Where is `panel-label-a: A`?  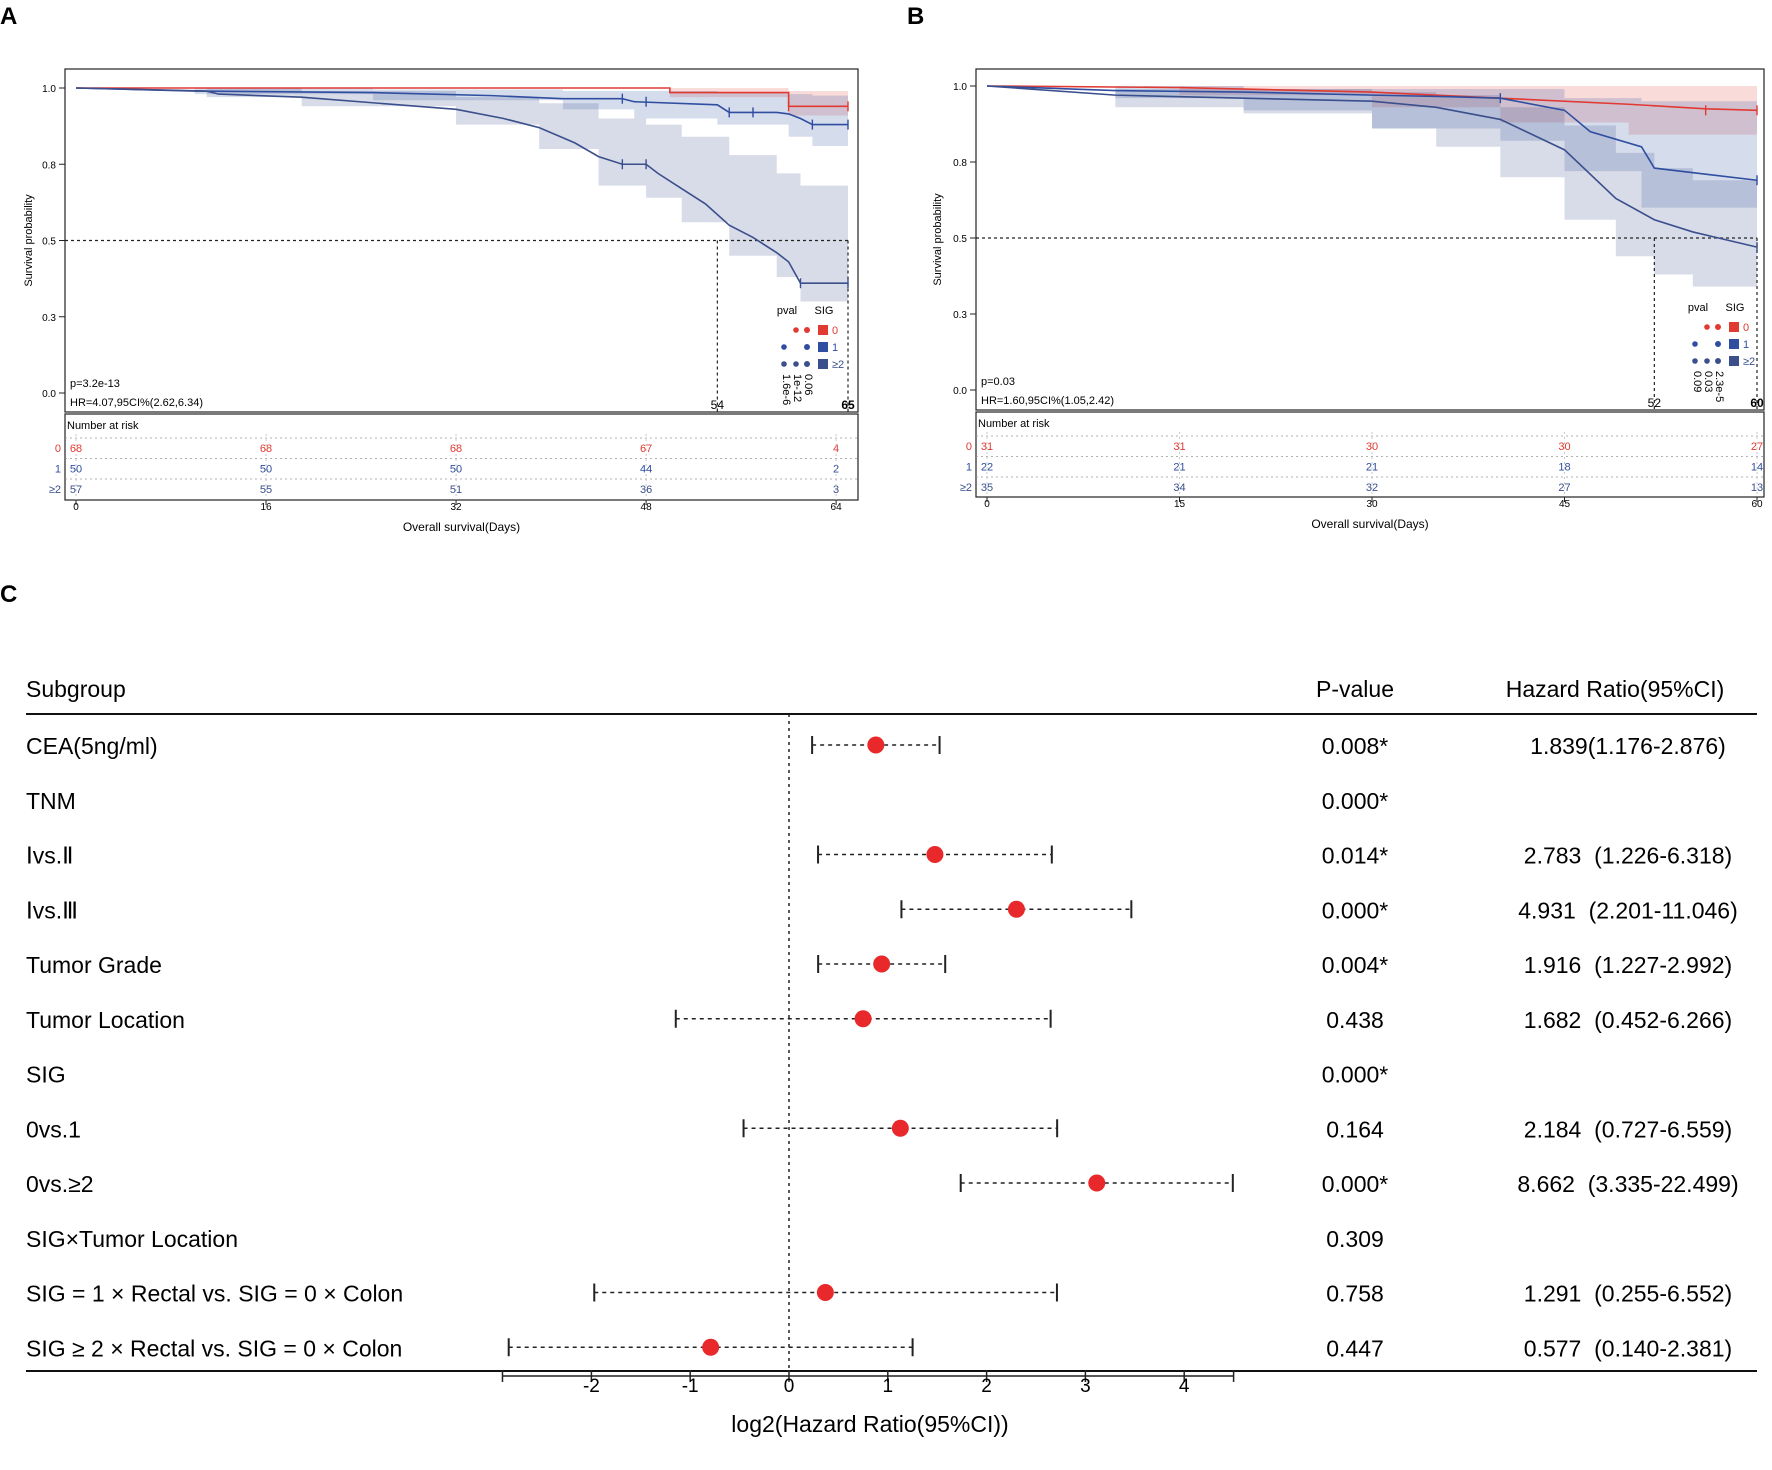 panel-label-a: A is located at coordinates (8, 16).